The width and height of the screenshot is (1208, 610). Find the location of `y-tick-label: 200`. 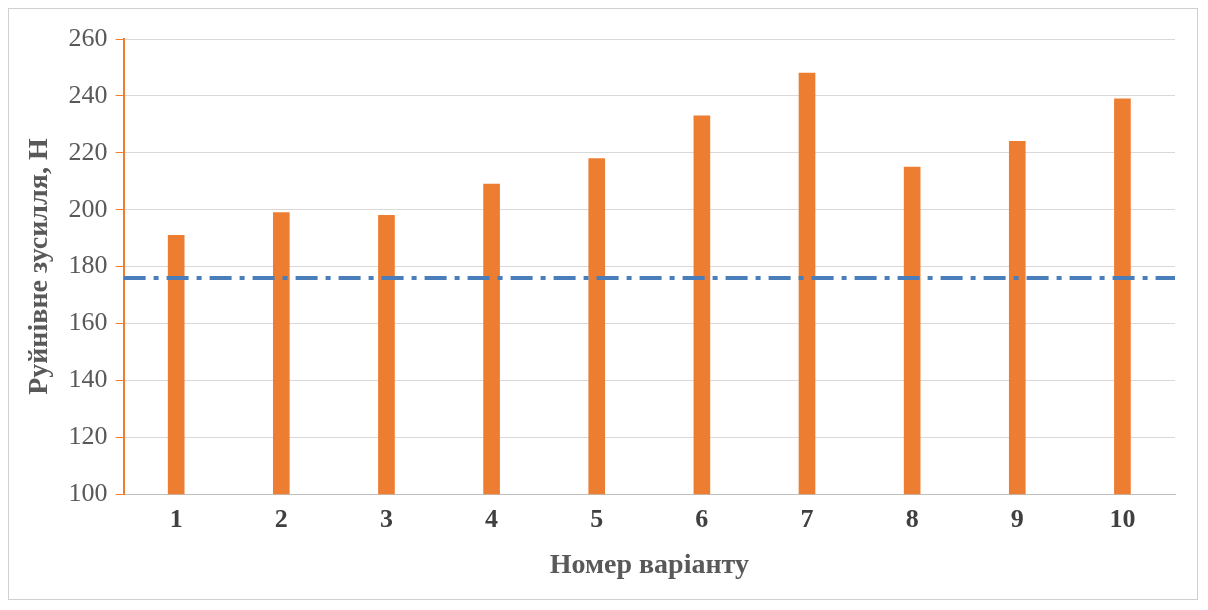

y-tick-label: 200 is located at coordinates (88, 208).